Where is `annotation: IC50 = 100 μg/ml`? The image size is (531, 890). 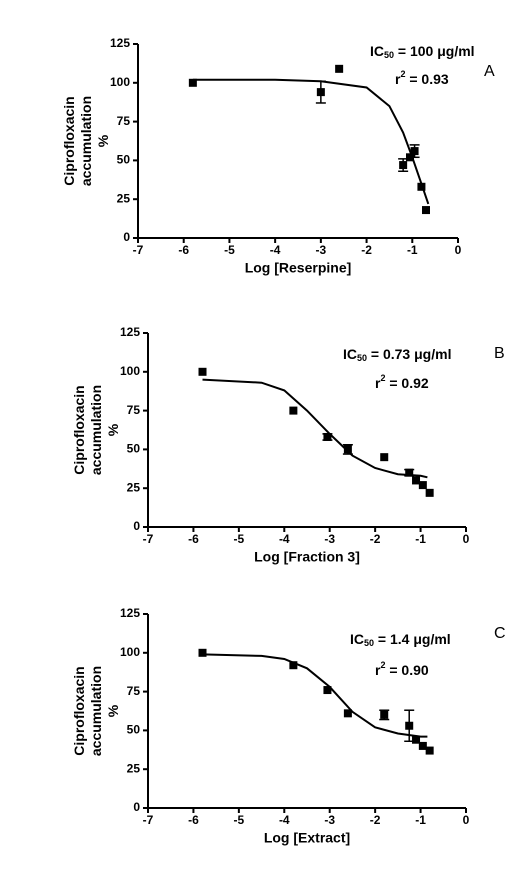
annotation: IC50 = 100 μg/ml is located at coordinates (422, 52).